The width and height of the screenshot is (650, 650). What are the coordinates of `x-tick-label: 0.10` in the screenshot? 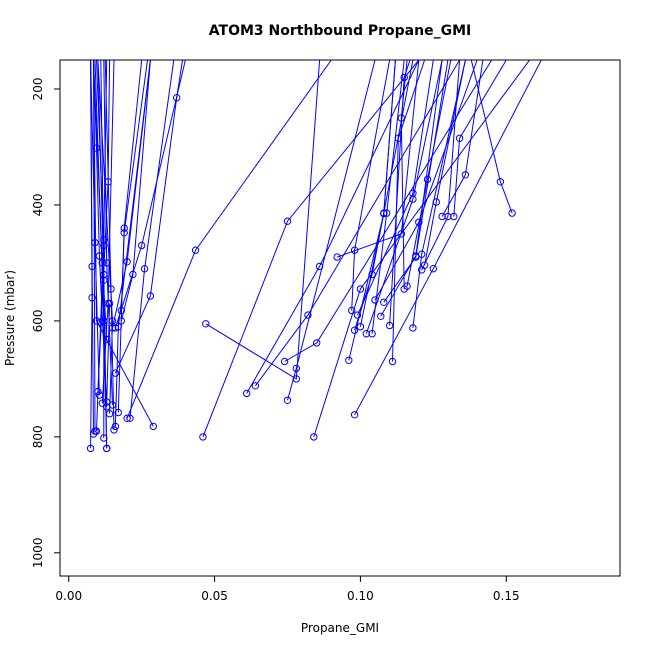 It's located at (360, 596).